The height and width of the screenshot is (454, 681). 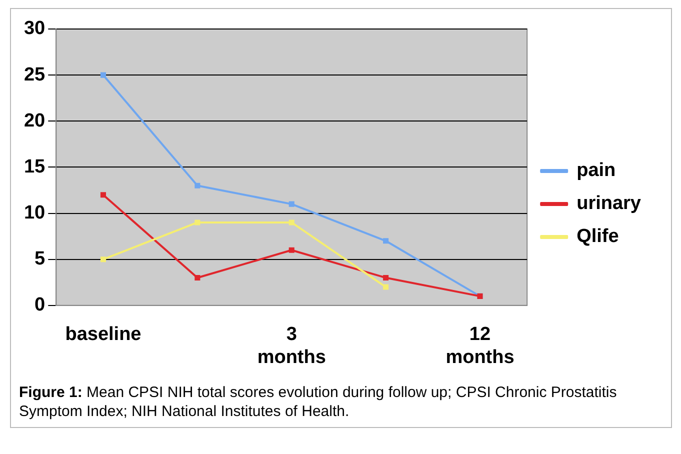 I want to click on y-tick-label: 30, so click(x=35, y=29).